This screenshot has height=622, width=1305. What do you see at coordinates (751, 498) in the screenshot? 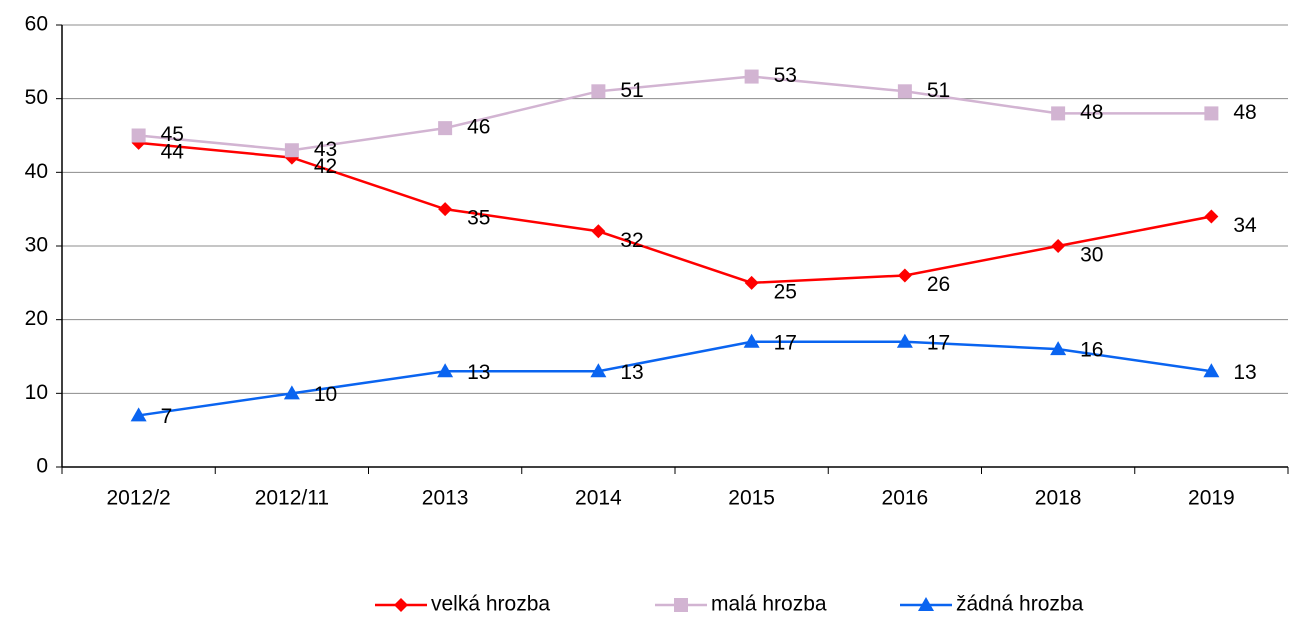
I see `x-tick-label: 2015` at bounding box center [751, 498].